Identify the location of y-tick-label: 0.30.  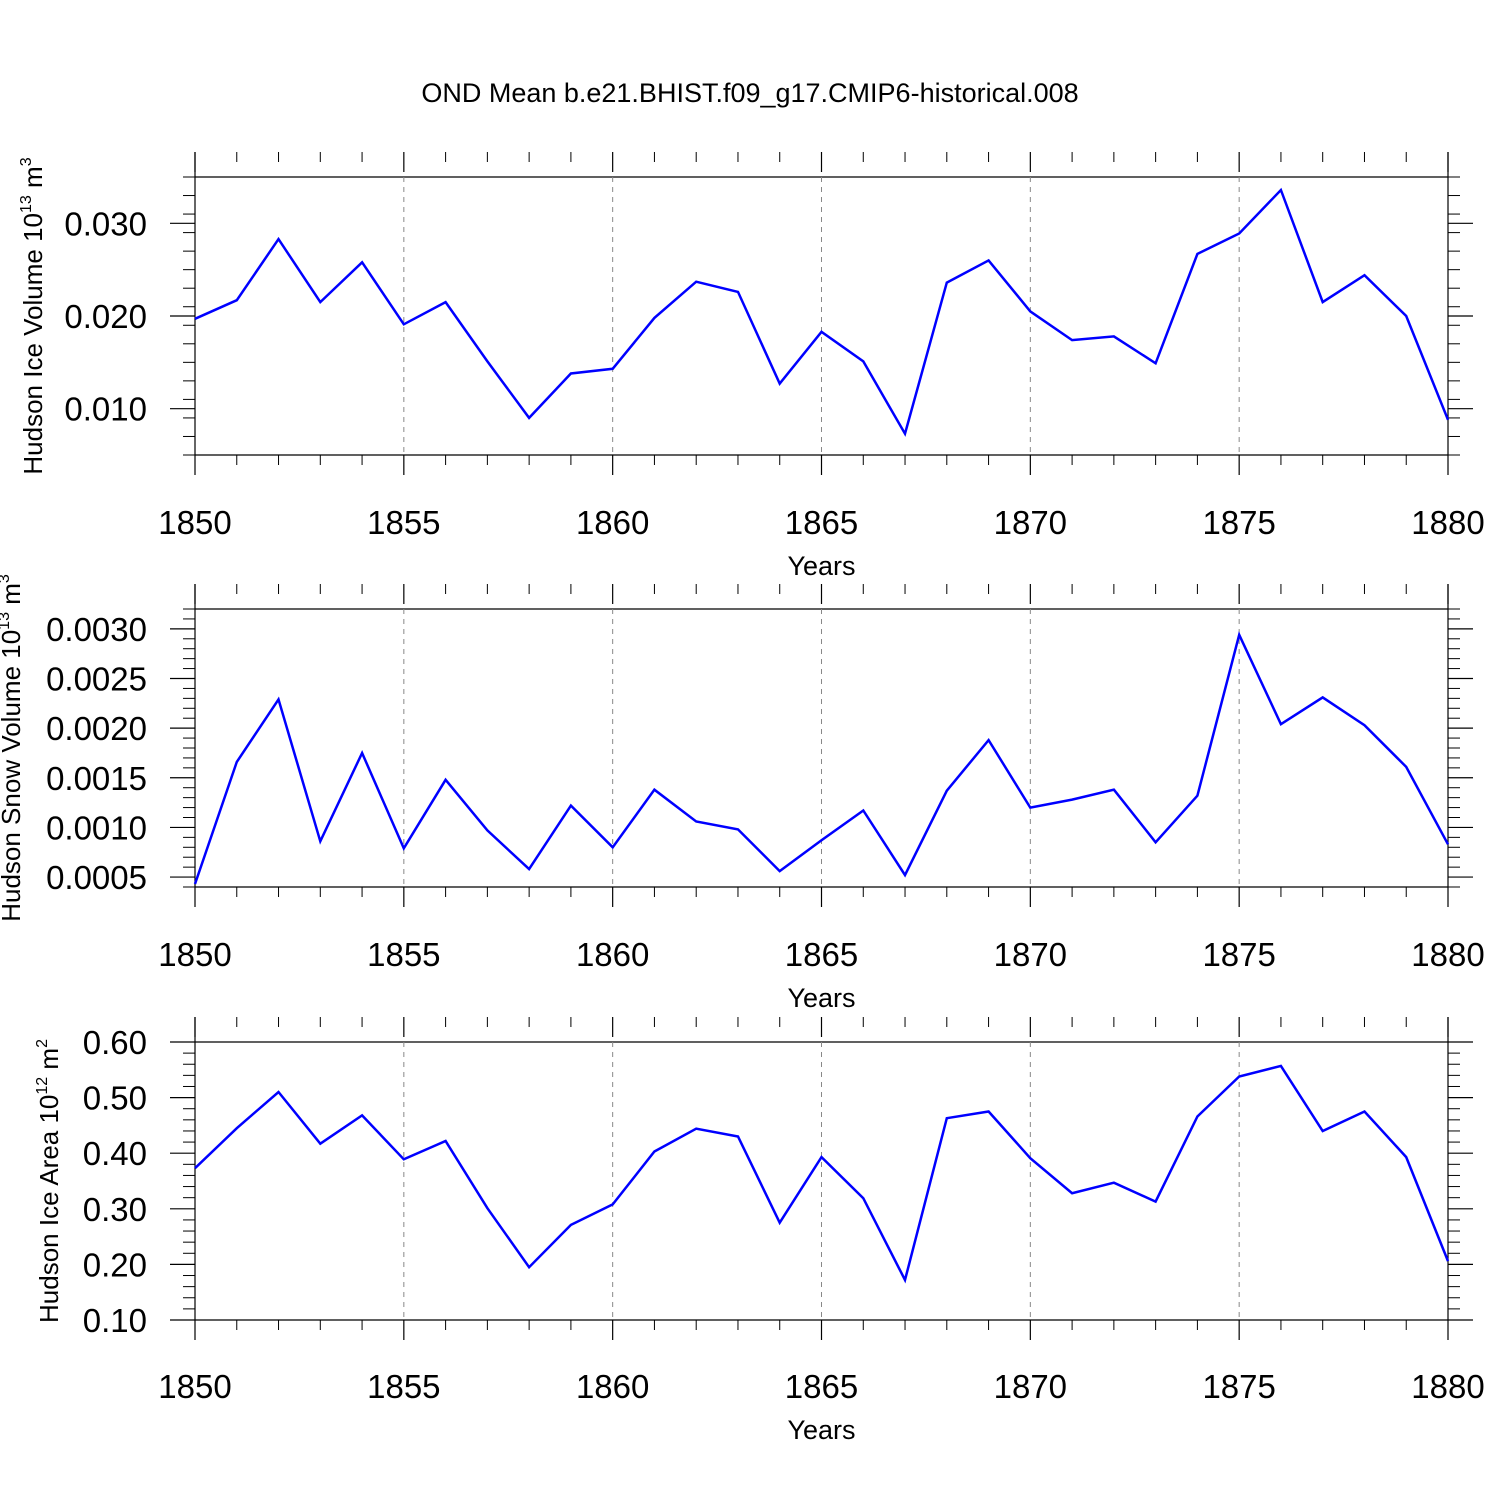
(115, 1209).